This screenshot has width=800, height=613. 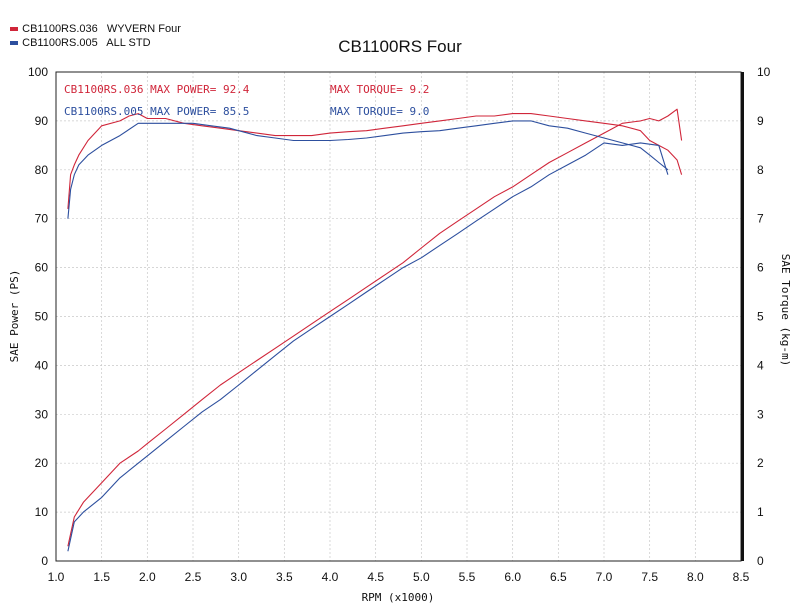 What do you see at coordinates (42, 414) in the screenshot?
I see `y-tick-label: 30` at bounding box center [42, 414].